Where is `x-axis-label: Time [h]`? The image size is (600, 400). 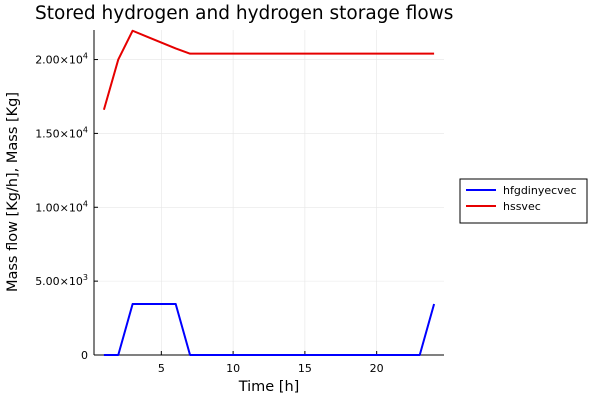 x-axis-label: Time [h] is located at coordinates (269, 387).